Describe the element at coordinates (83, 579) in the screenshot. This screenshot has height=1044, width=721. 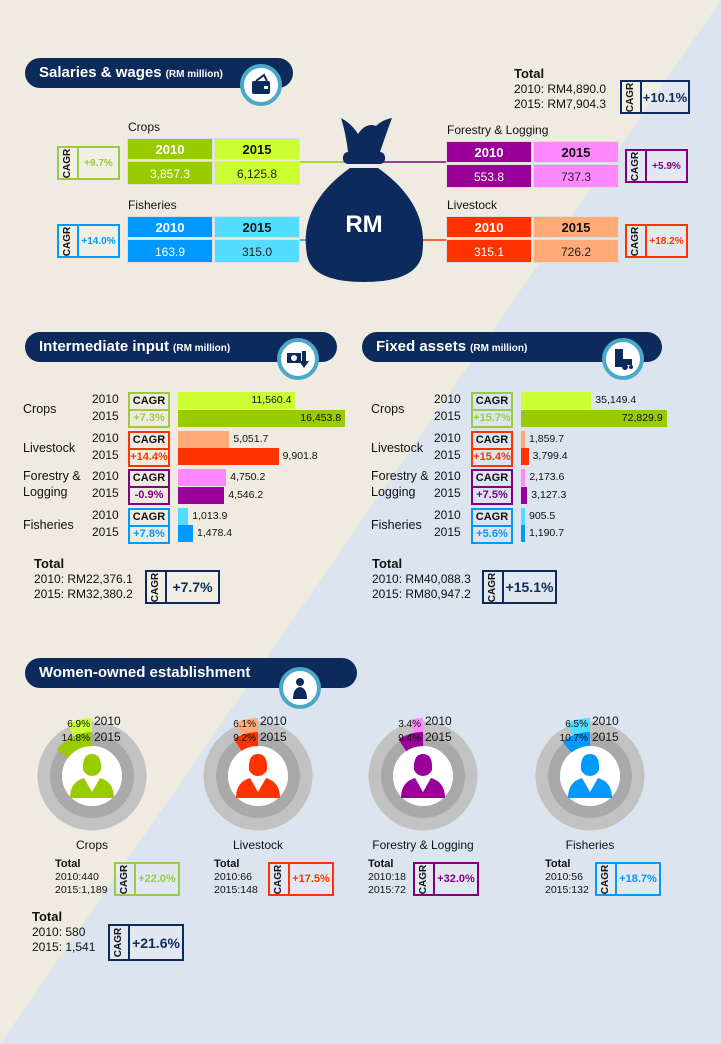
I see `total-2010: 2010: RM22,376.1` at that location.